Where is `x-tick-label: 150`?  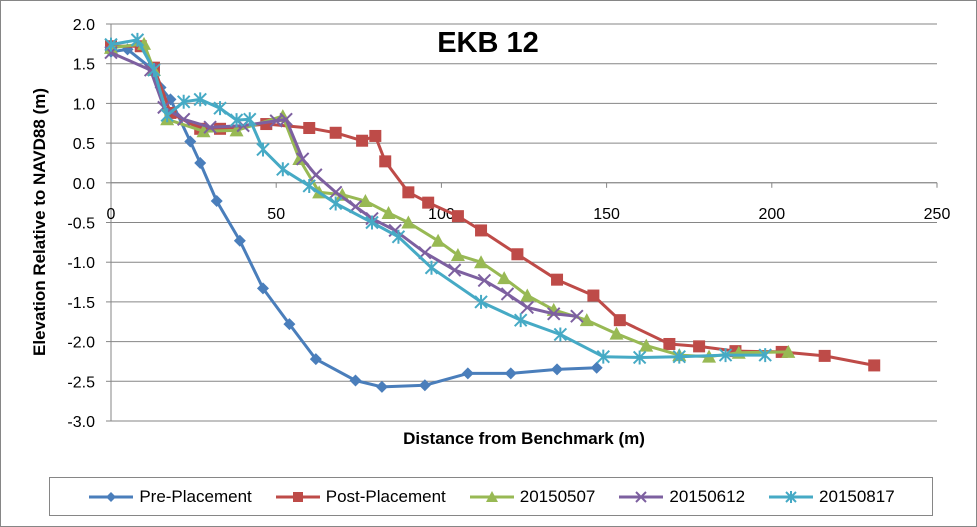
x-tick-label: 150 is located at coordinates (606, 214).